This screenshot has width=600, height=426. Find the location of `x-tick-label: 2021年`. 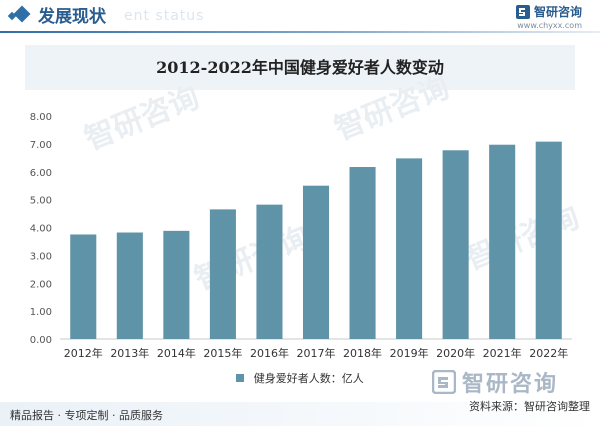

x-tick-label: 2021年 is located at coordinates (502, 353).